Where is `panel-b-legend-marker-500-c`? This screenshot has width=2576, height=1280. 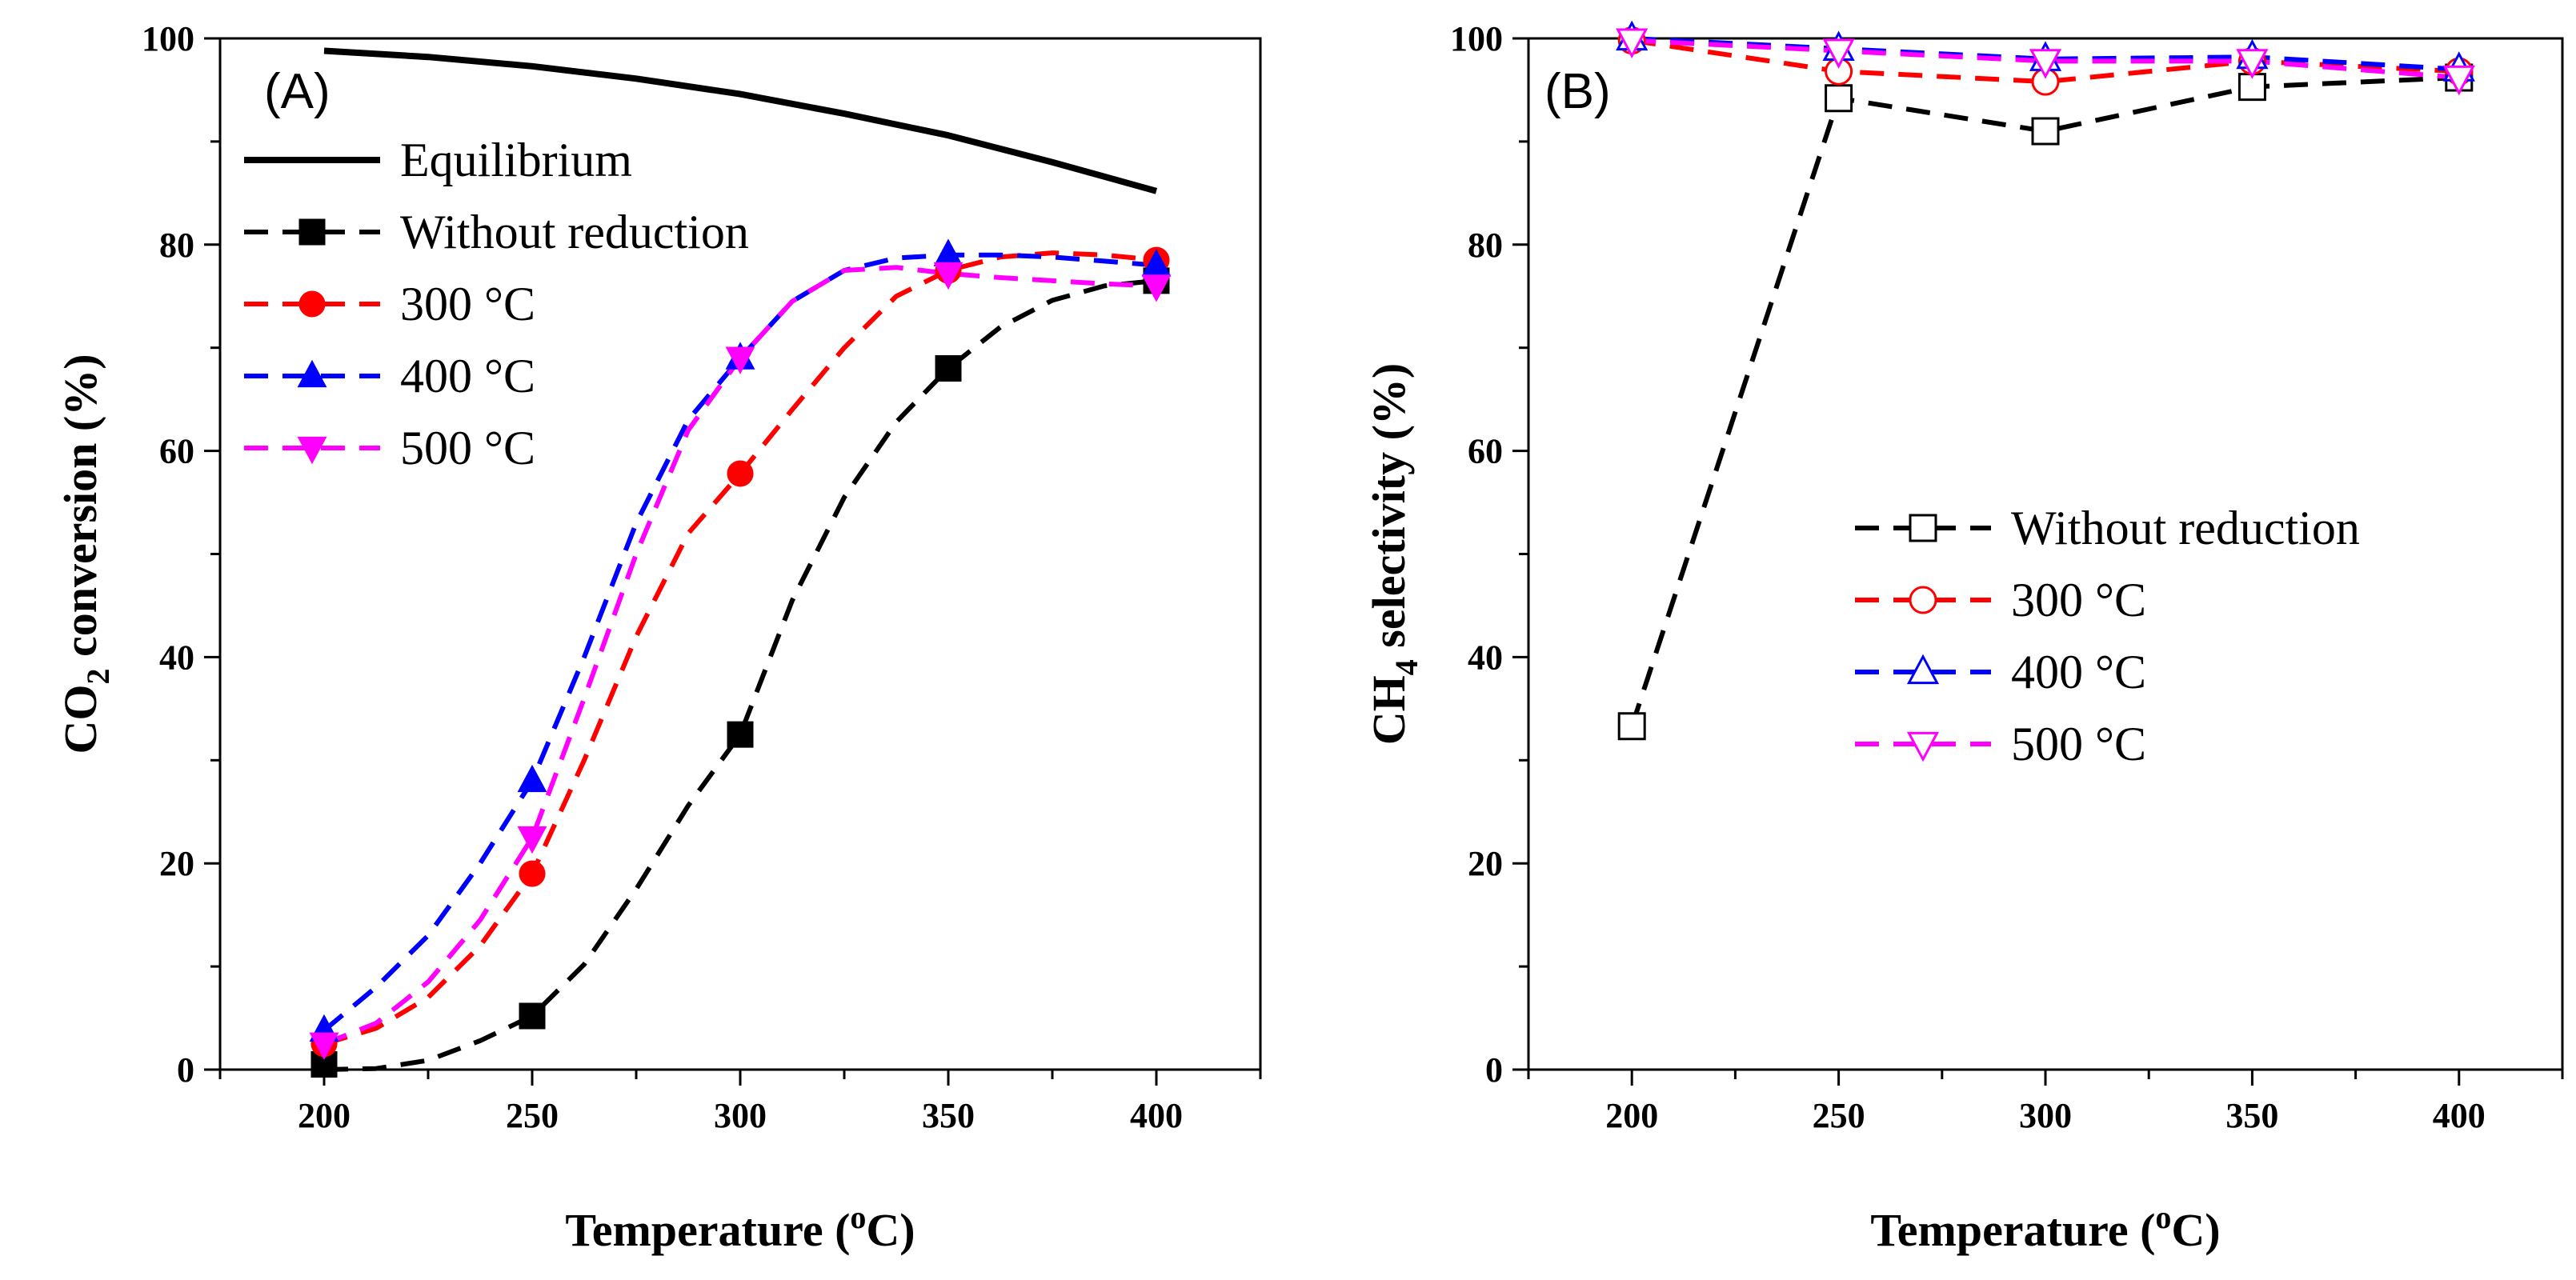
panel-b-legend-marker-500-c is located at coordinates (1923, 746).